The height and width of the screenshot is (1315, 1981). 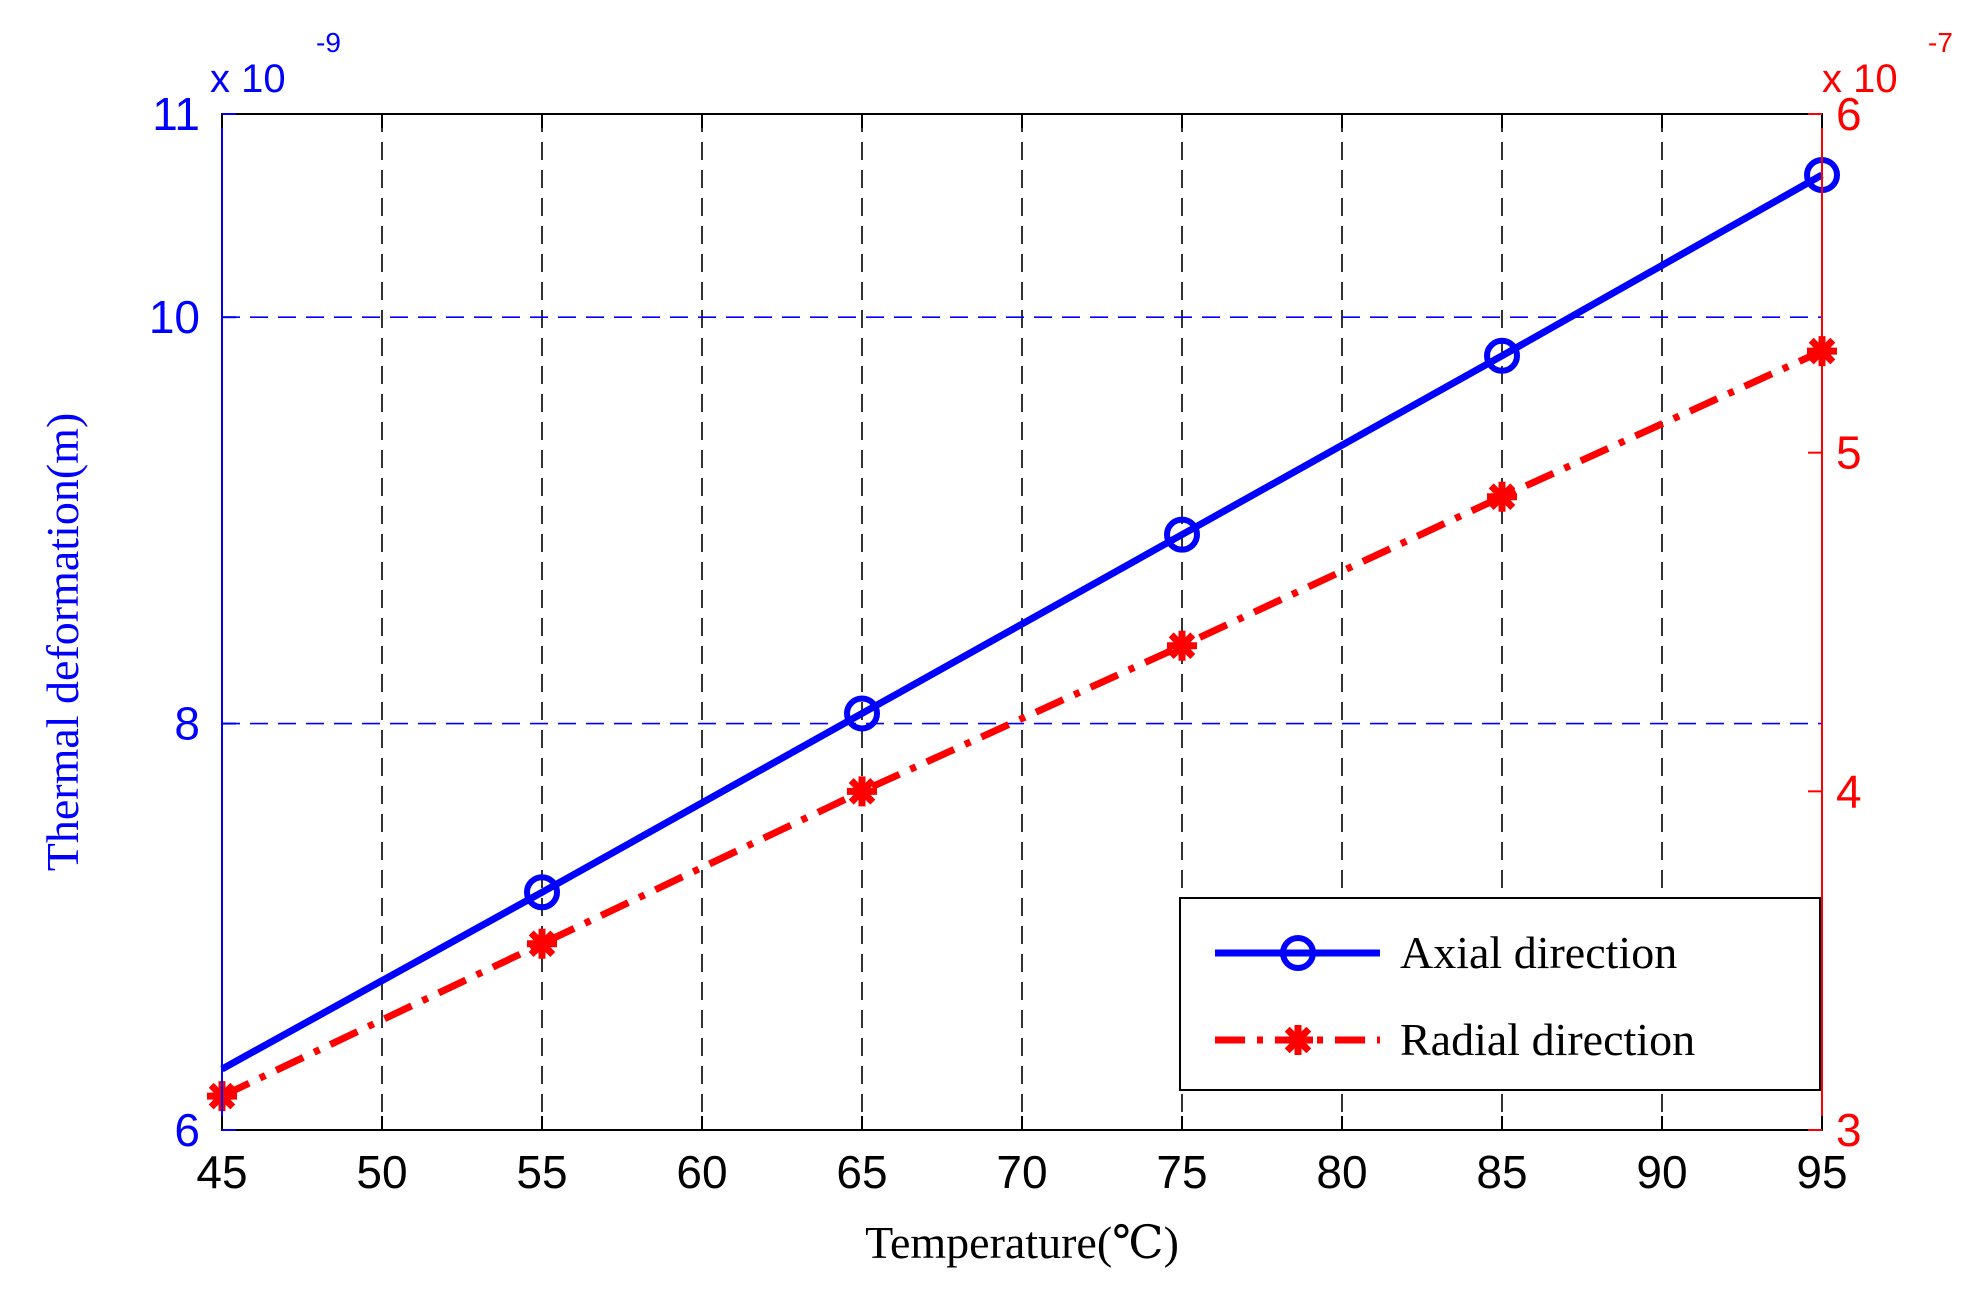 I want to click on legend-label-axial: Axial direction, so click(x=1538, y=952).